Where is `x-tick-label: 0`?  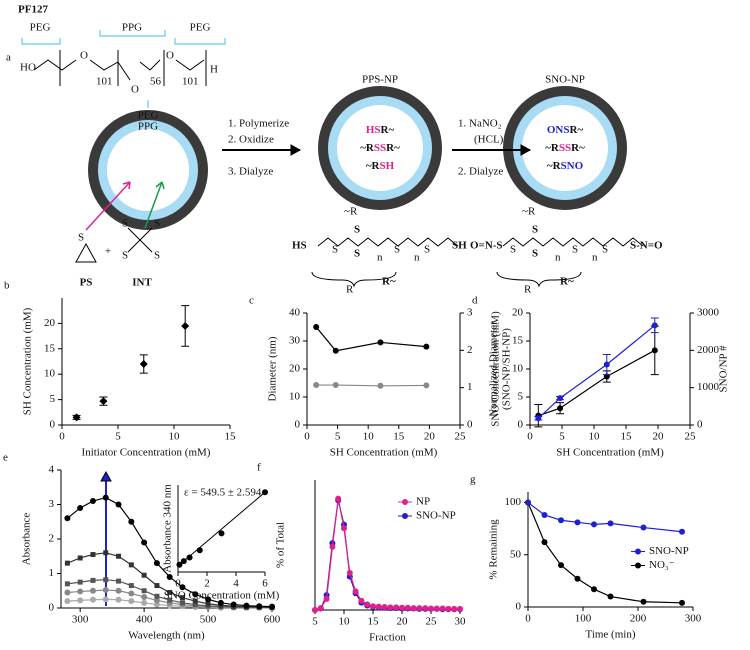
x-tick-label: 0 is located at coordinates (62, 437).